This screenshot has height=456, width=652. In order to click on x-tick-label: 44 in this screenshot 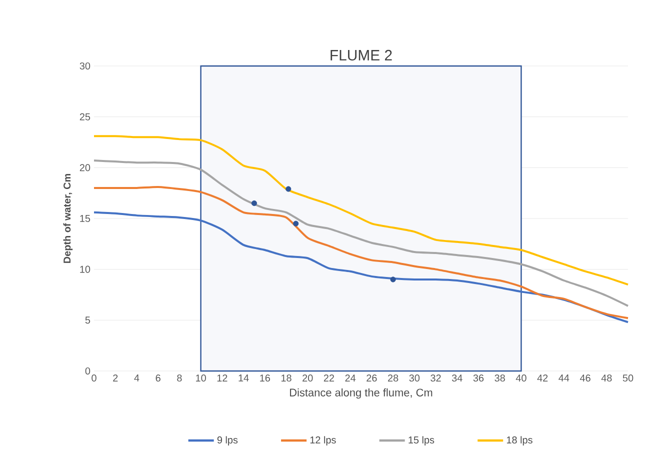, I will do `click(564, 378)`.